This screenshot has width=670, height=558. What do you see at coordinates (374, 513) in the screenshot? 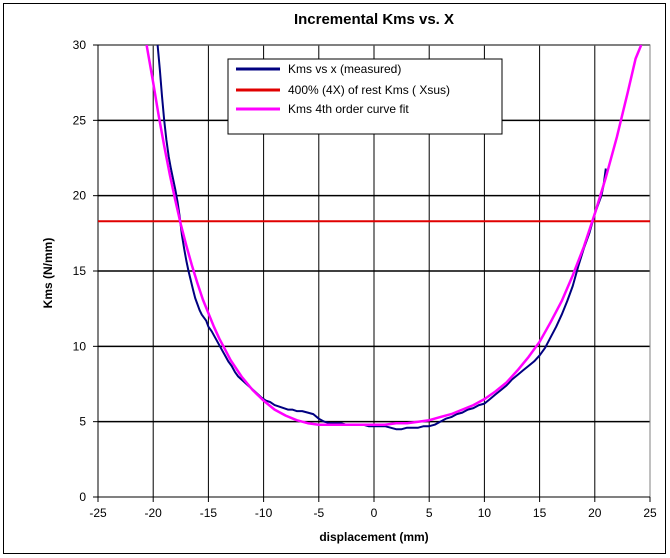
I see `x-tick-label-5: 0` at bounding box center [374, 513].